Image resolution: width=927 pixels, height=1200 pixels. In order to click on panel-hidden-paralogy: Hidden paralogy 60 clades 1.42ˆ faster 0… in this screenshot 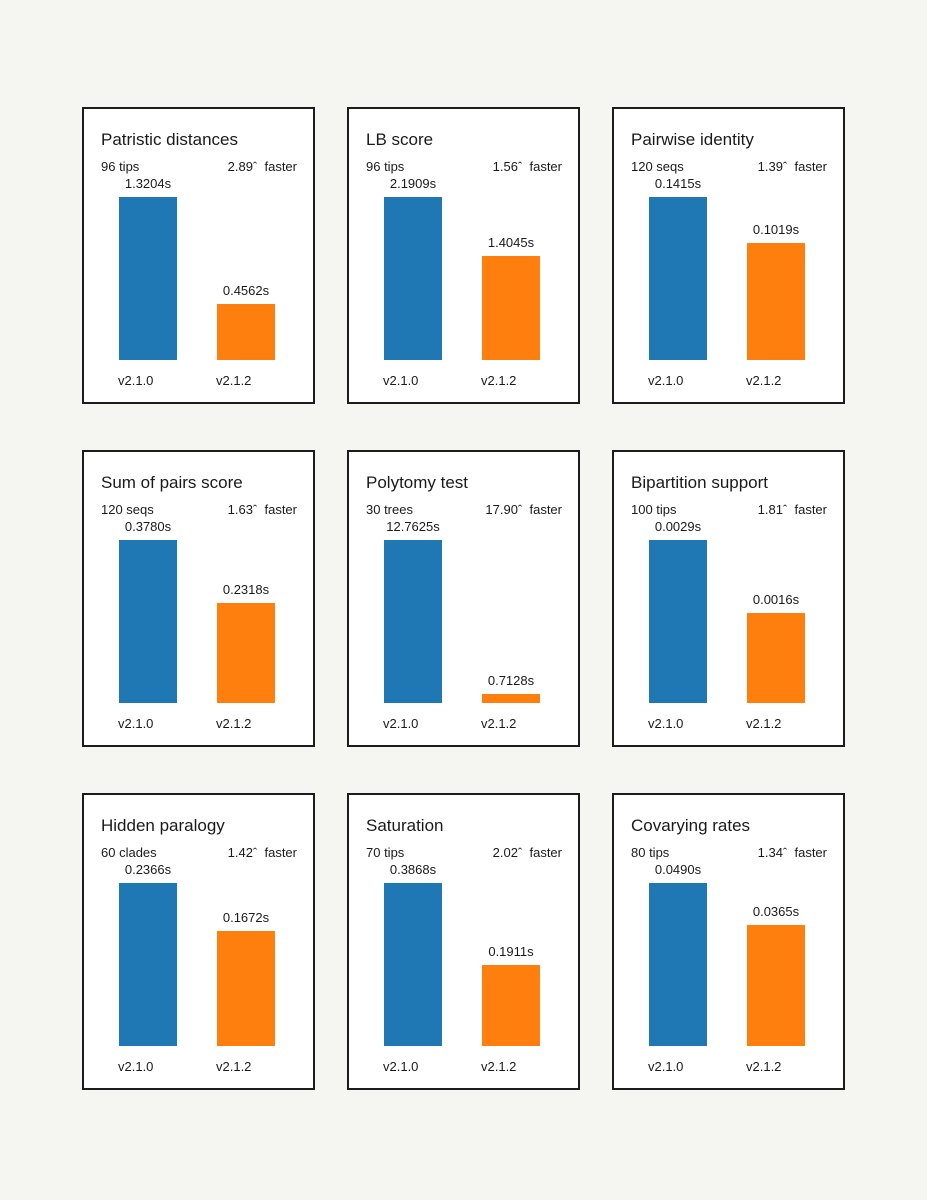, I will do `click(198, 941)`.